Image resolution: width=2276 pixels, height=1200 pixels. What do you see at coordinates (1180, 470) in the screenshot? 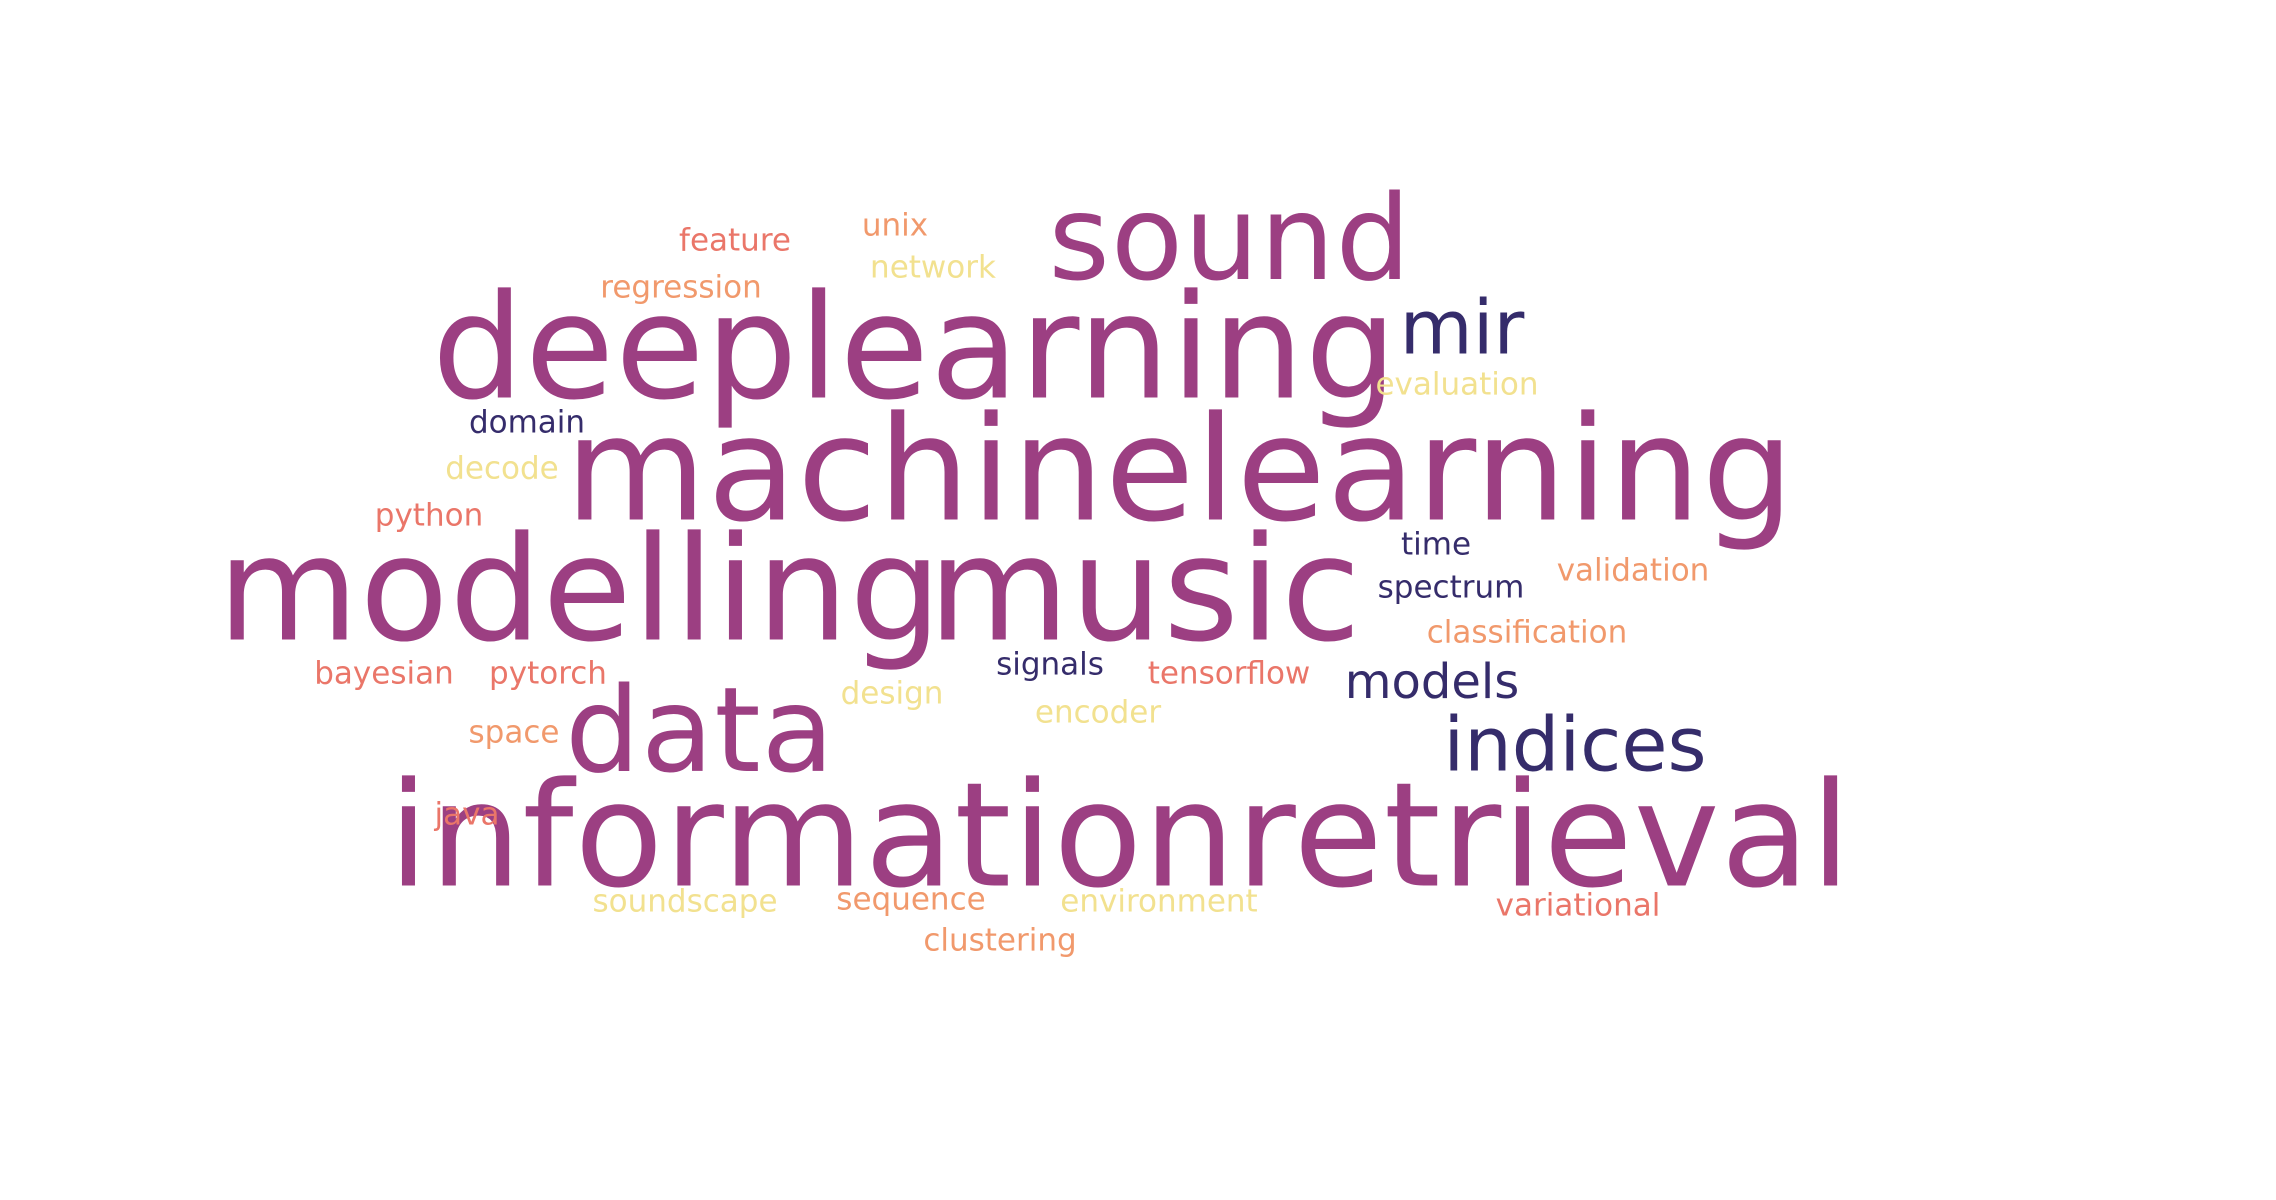
I see `word-machinelearning: machinelearning` at bounding box center [1180, 470].